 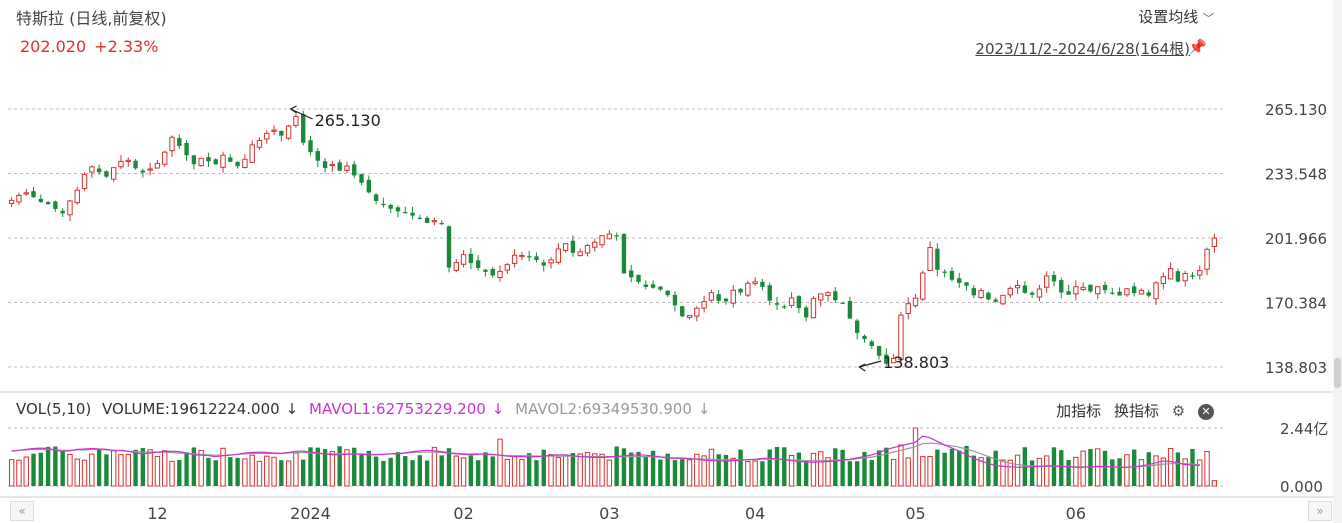 What do you see at coordinates (1337, 373) in the screenshot?
I see `scrollbar-thumb` at bounding box center [1337, 373].